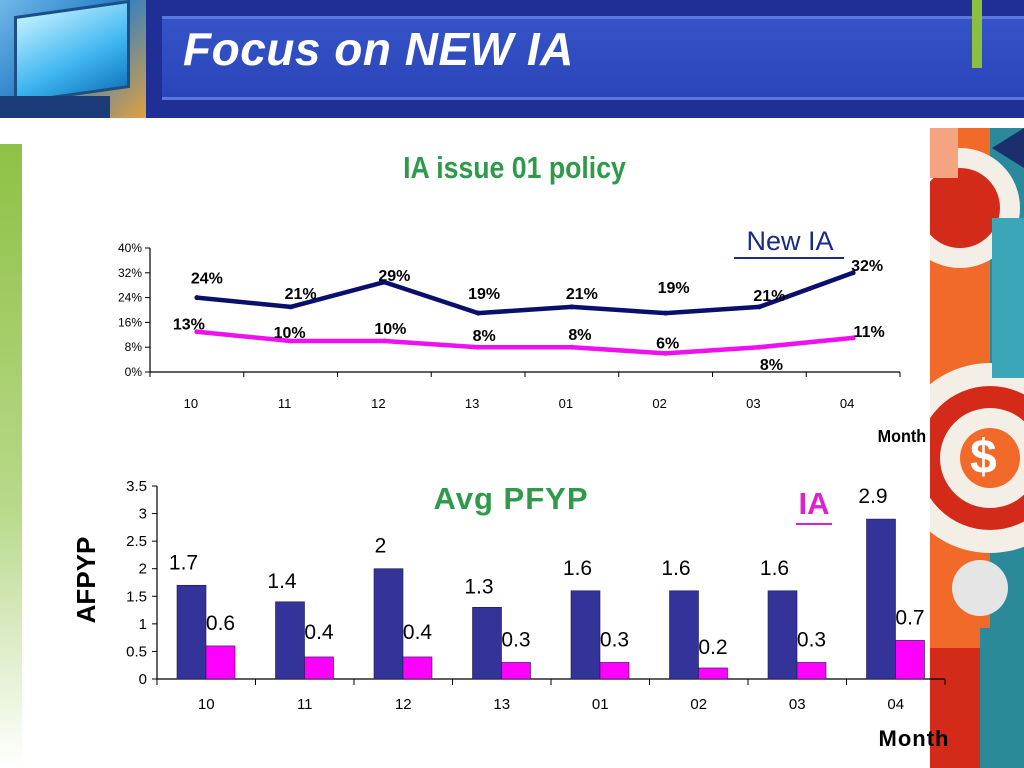  What do you see at coordinates (659, 403) in the screenshot?
I see `line-x-tick-label: 02` at bounding box center [659, 403].